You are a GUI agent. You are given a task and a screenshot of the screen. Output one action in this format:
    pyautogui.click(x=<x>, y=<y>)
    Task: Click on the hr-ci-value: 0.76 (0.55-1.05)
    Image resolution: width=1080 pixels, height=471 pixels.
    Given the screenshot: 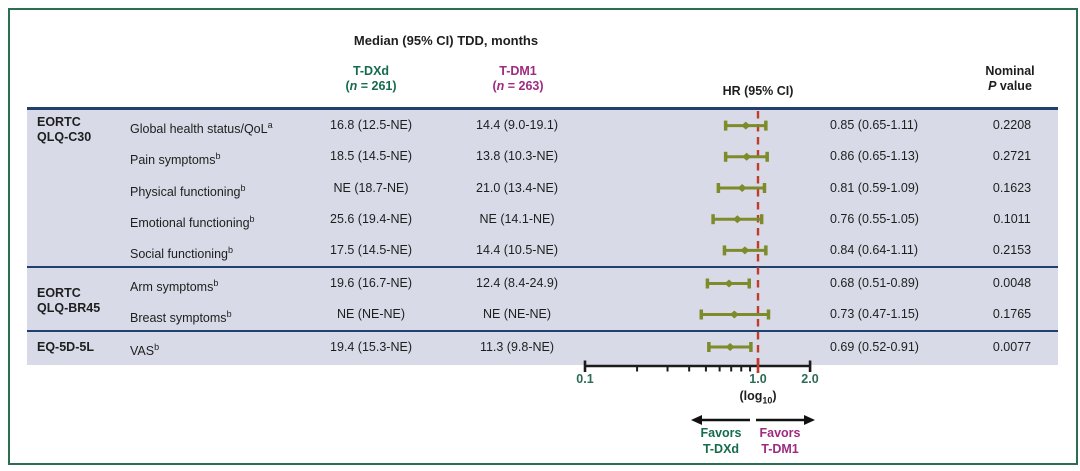 What is the action you would take?
    pyautogui.click(x=874, y=218)
    